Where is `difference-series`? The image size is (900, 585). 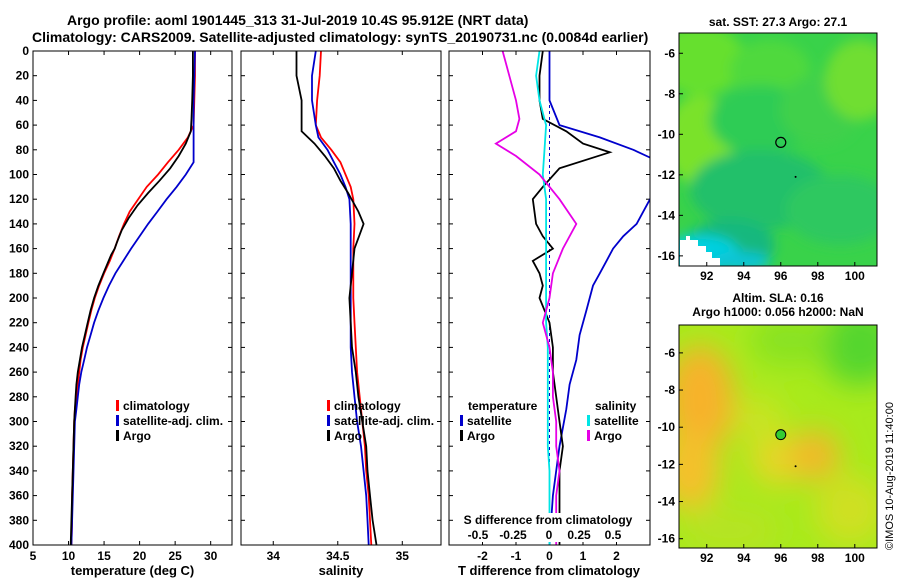 difference-series is located at coordinates (572, 298).